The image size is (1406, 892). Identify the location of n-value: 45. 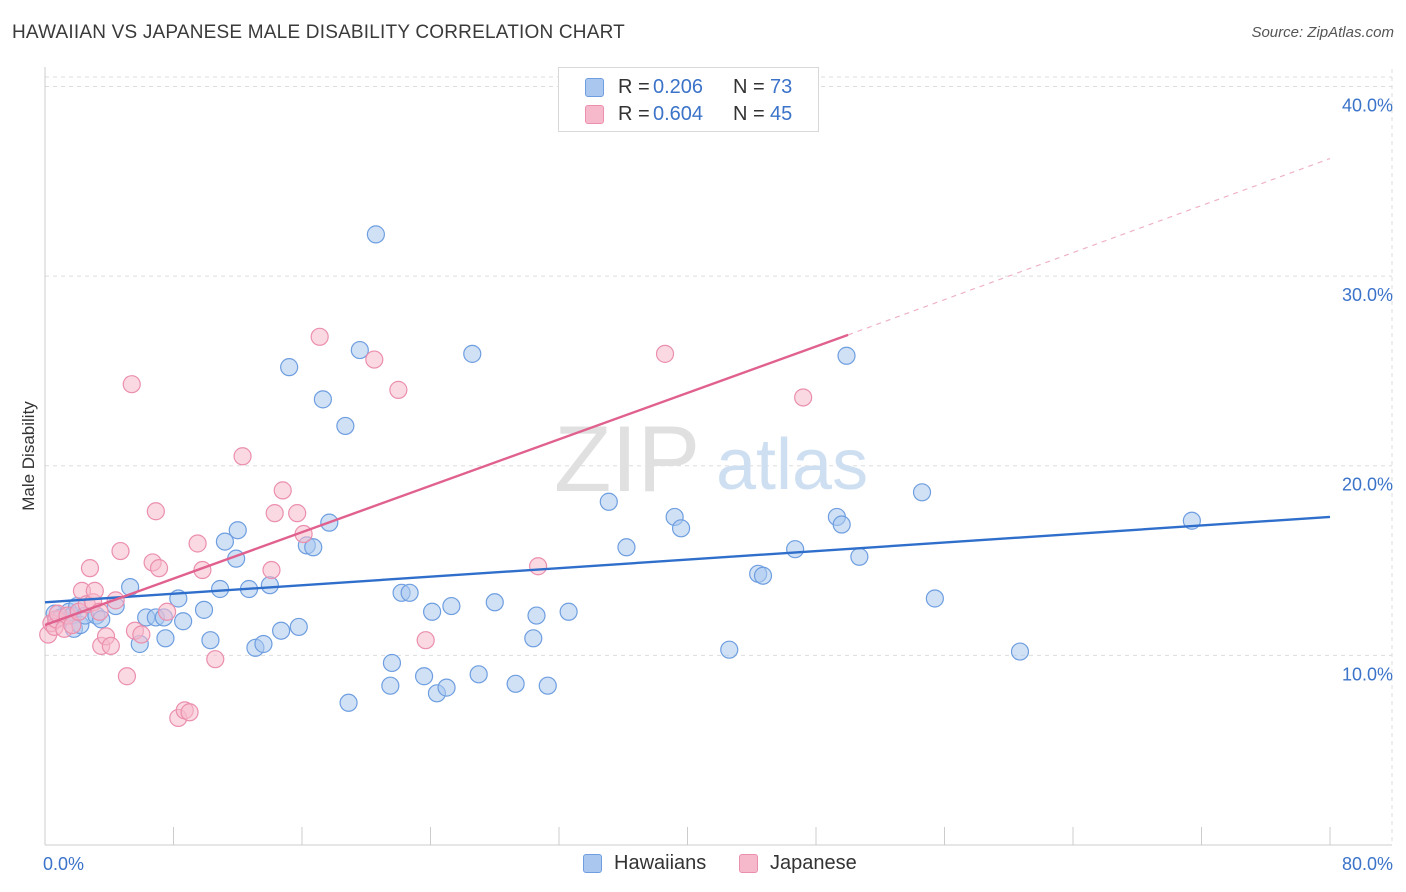
(781, 113).